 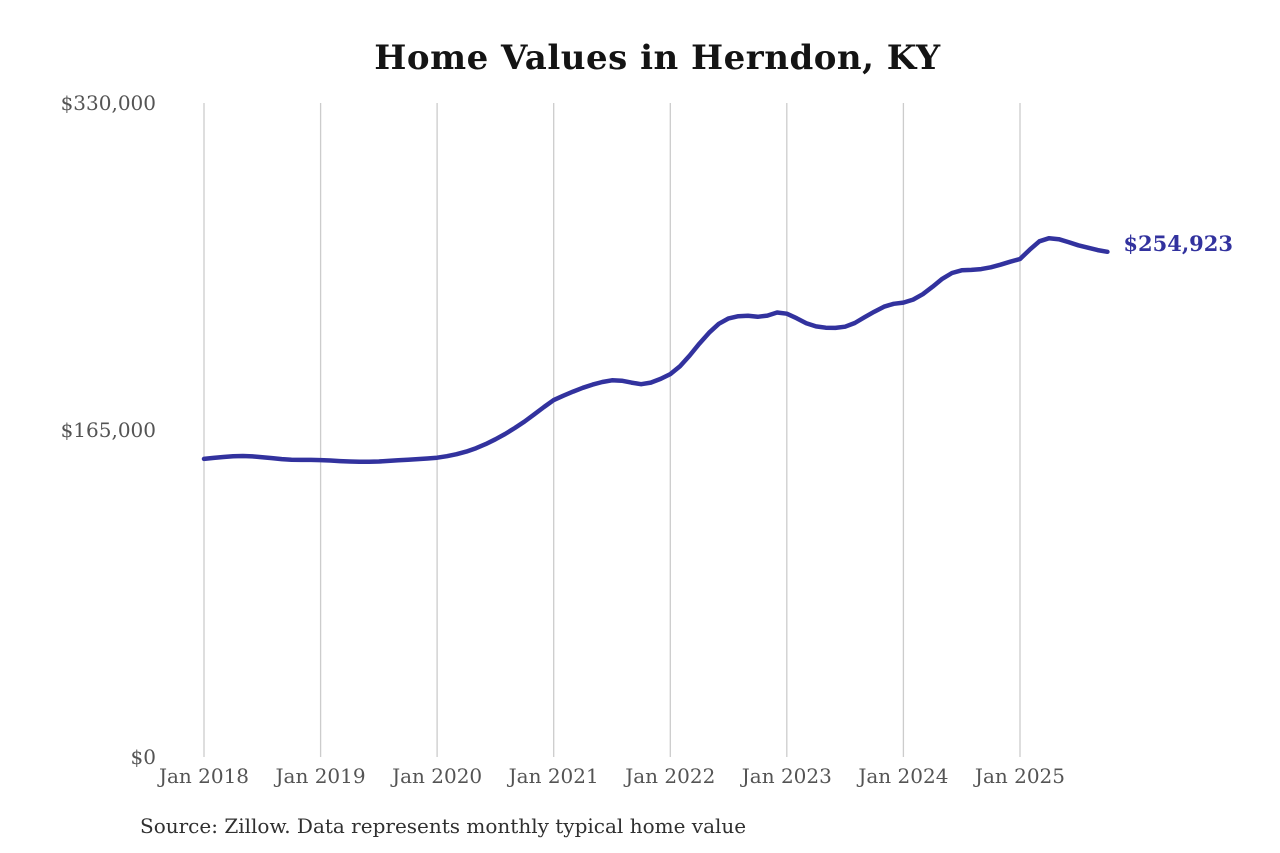 What do you see at coordinates (903, 776) in the screenshot?
I see `x-tick-label: Jan 2024` at bounding box center [903, 776].